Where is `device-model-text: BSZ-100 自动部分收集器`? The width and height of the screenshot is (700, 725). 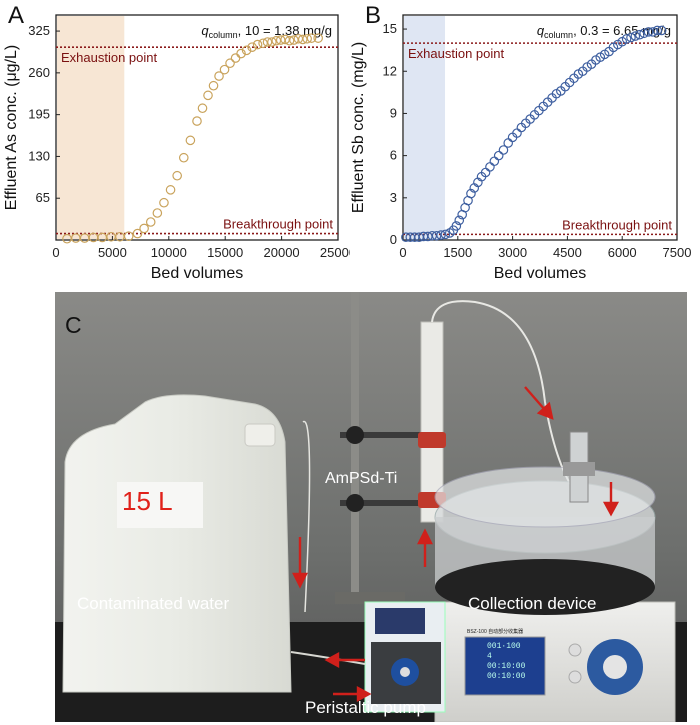
device-model-text: BSZ-100 自动部分收集器 is located at coordinates (495, 632).